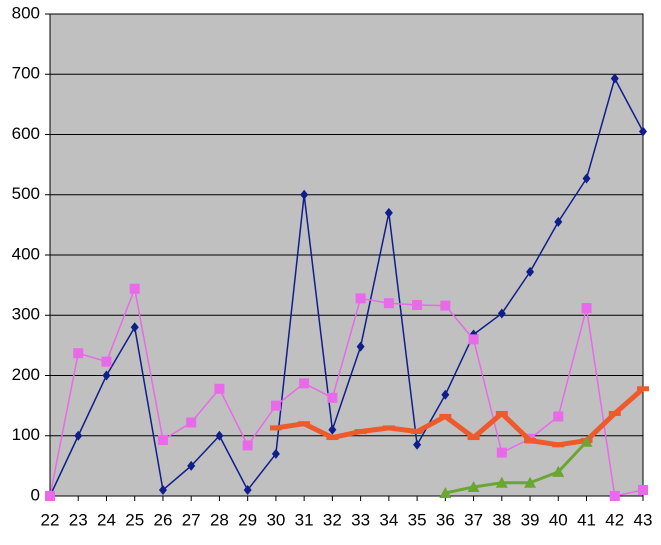 The height and width of the screenshot is (545, 661). What do you see at coordinates (247, 519) in the screenshot?
I see `x-tick-label: 29` at bounding box center [247, 519].